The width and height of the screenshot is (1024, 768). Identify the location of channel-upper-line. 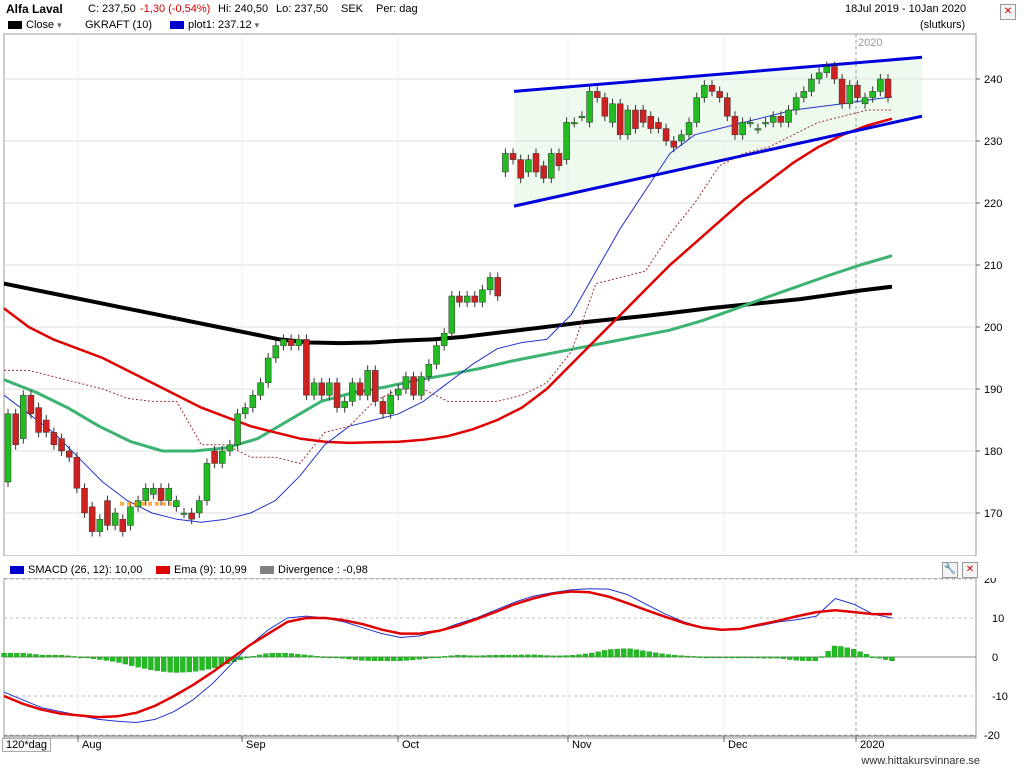
(718, 74).